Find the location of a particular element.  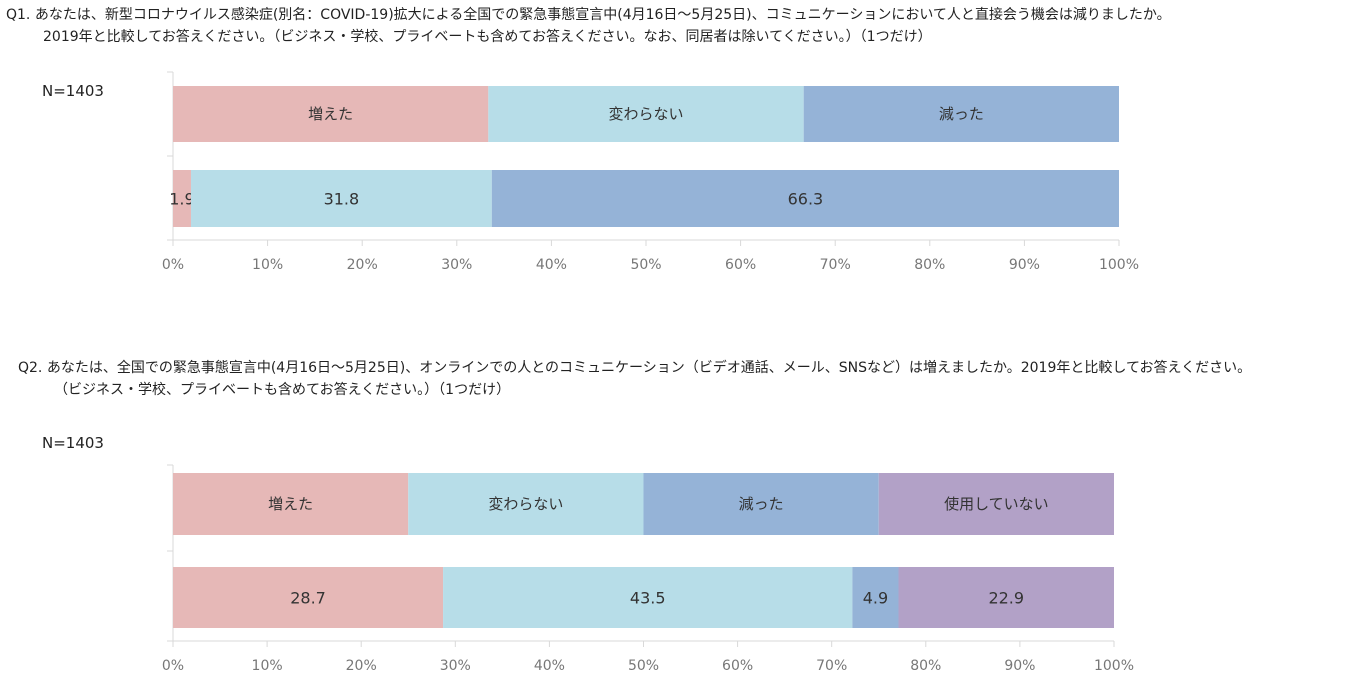

q1-x-tick-label-4: 40% is located at coordinates (551, 265).